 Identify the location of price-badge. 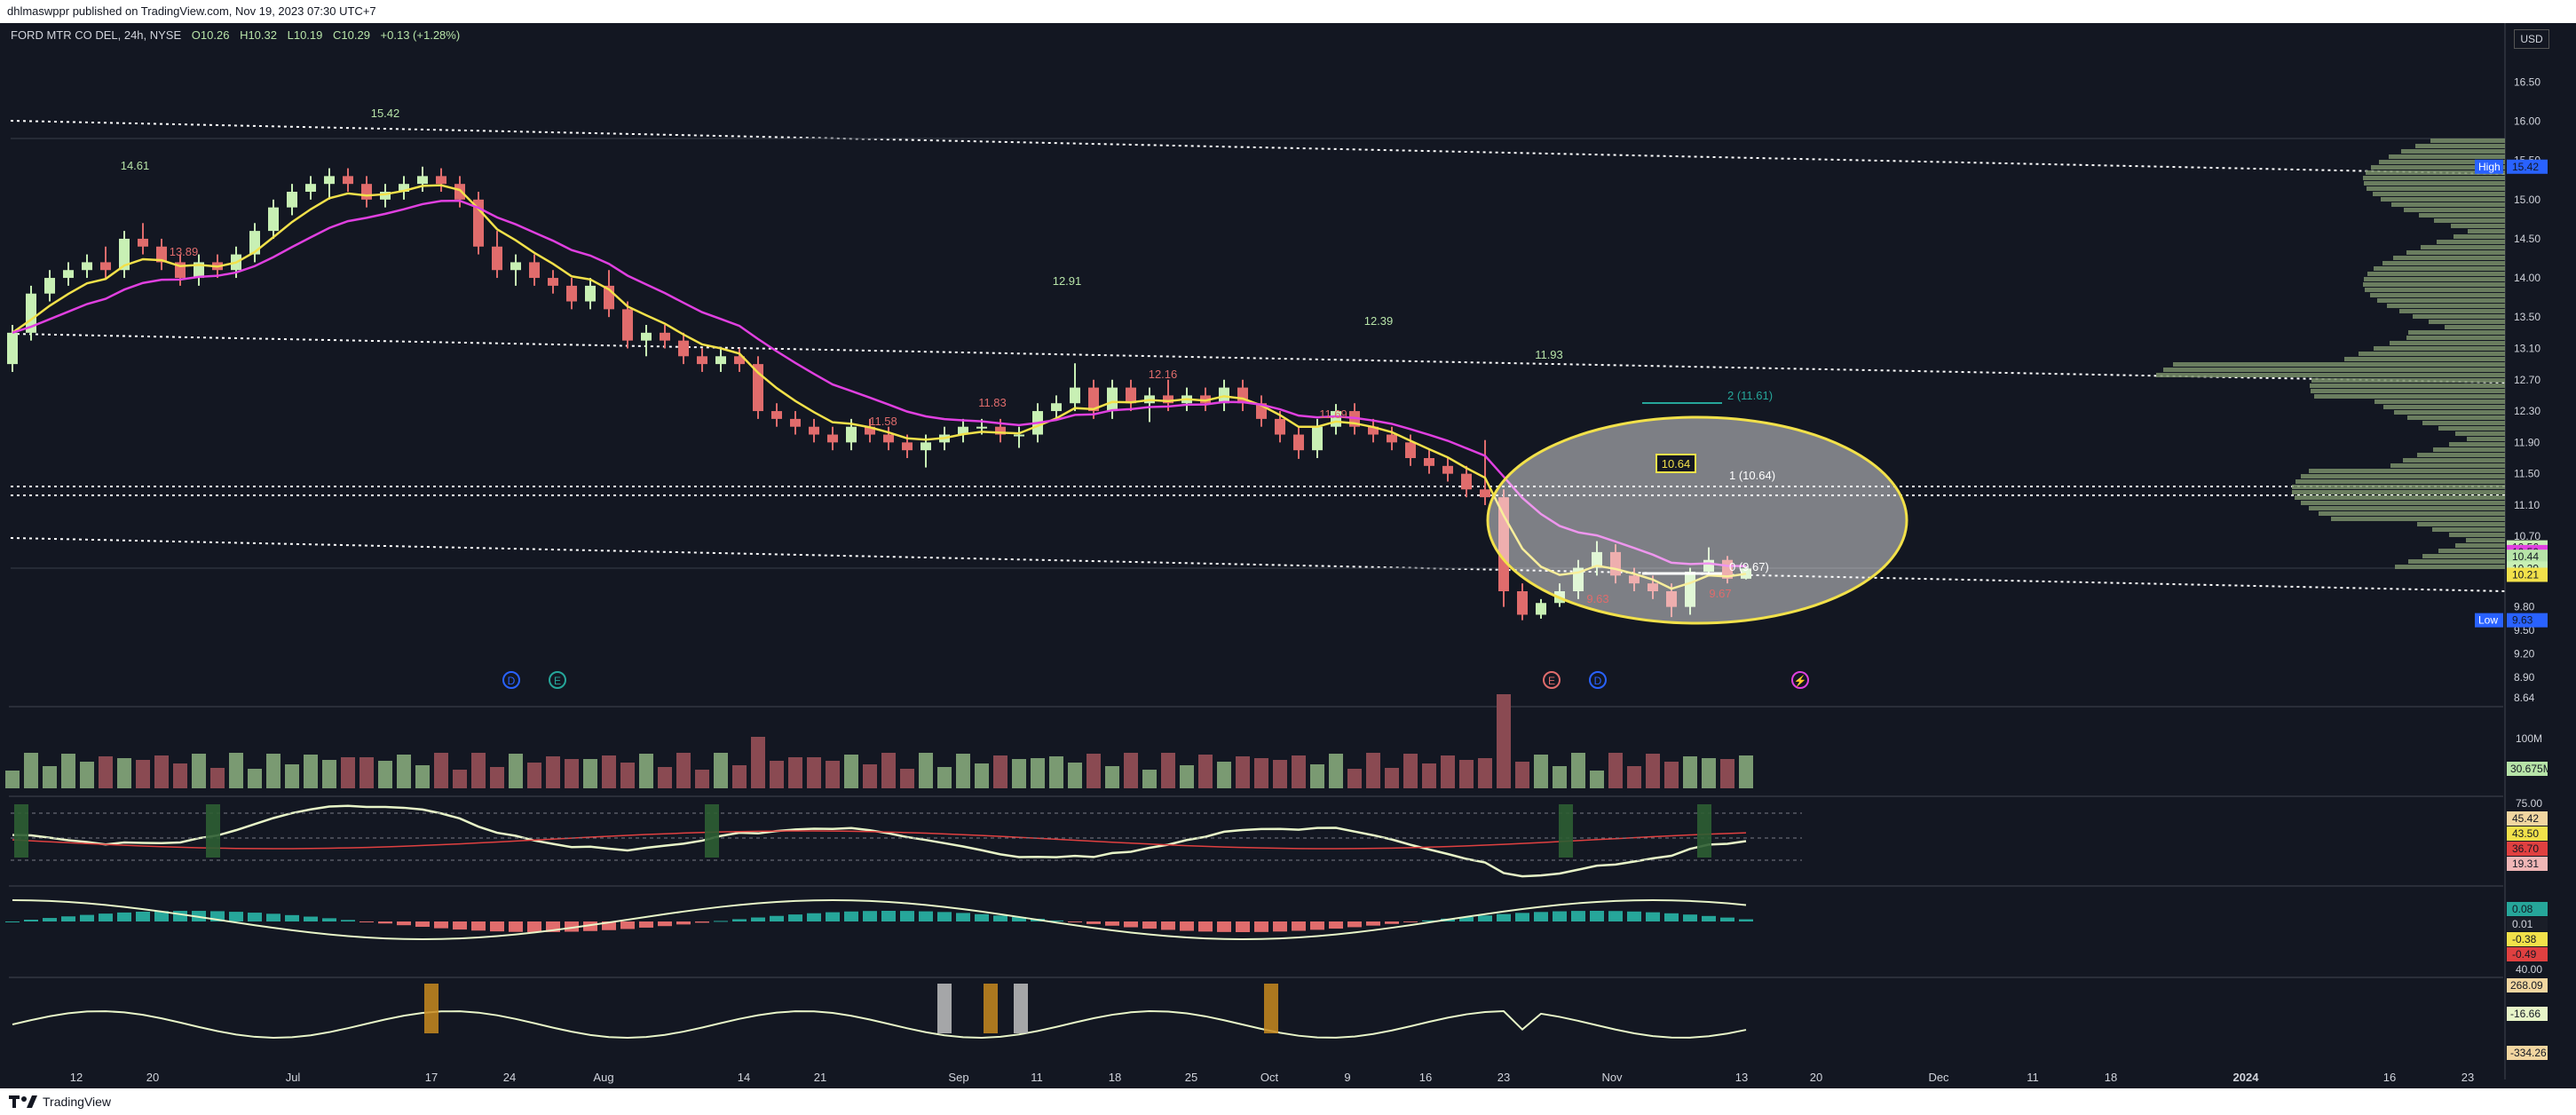
(2527, 620).